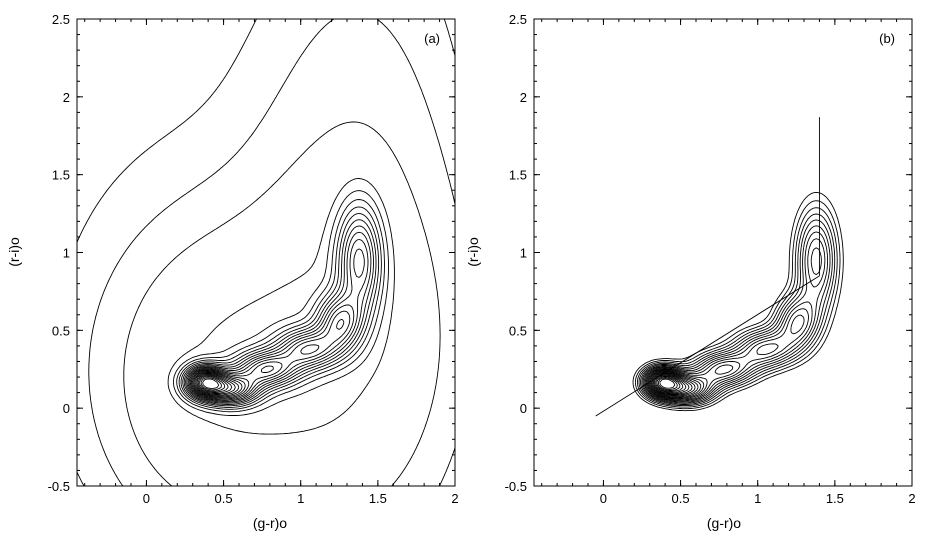 Image resolution: width=926 pixels, height=554 pixels. What do you see at coordinates (432, 38) in the screenshot?
I see `panel-label-a: (a)` at bounding box center [432, 38].